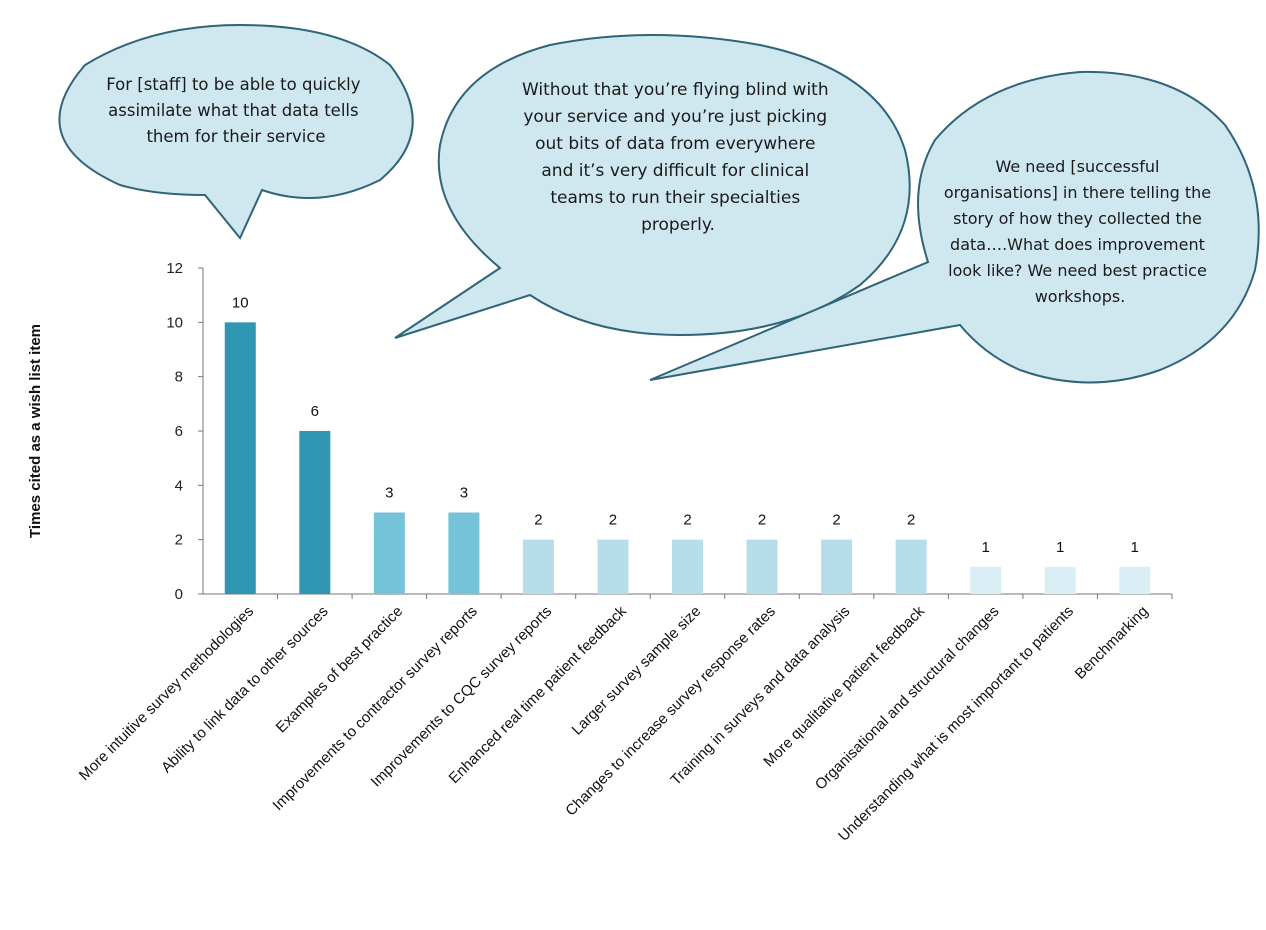 The height and width of the screenshot is (930, 1266). I want to click on y-tick-label: 8, so click(179, 377).